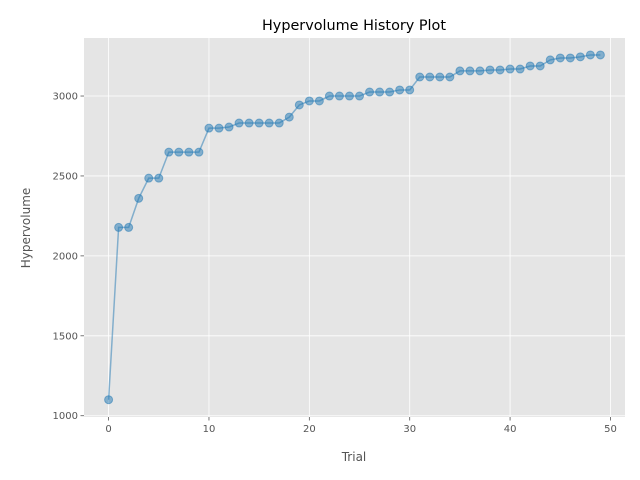 The width and height of the screenshot is (640, 480). What do you see at coordinates (209, 429) in the screenshot?
I see `x-tick-label: 10` at bounding box center [209, 429].